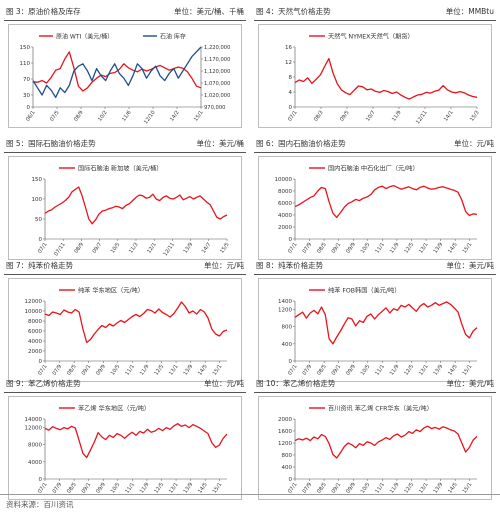 The image size is (500, 520). Describe the element at coordinates (125, 12) in the screenshot. I see `chart-header: 图 3：原油价格及库存 单位：美元/桶、千桶` at that location.